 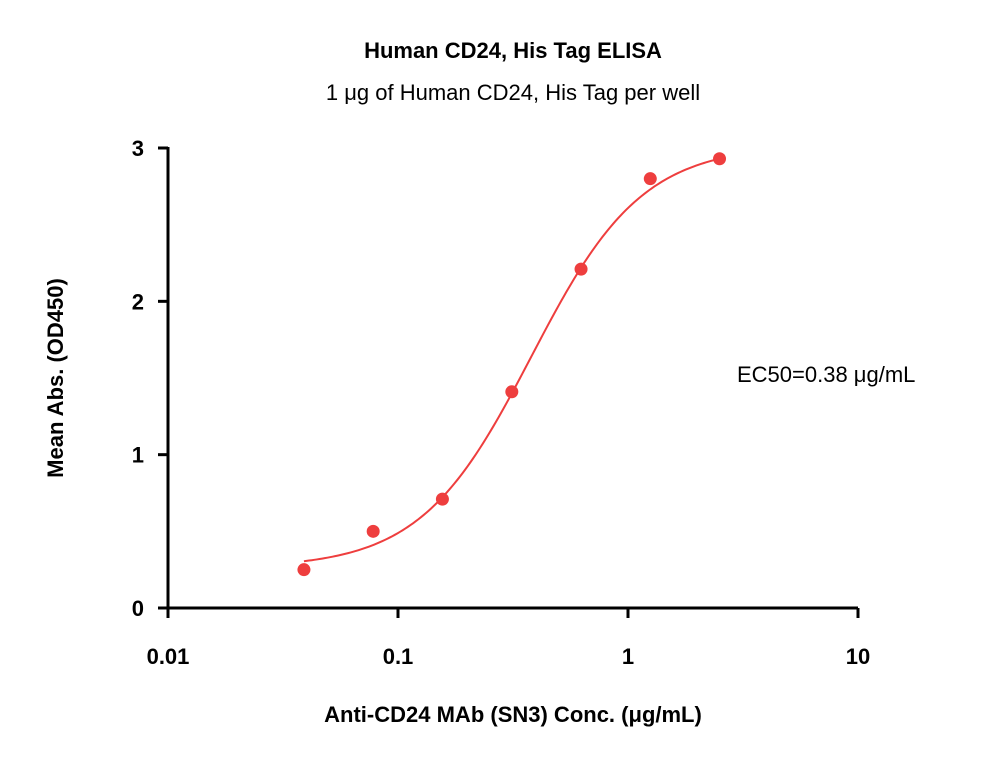 I want to click on y-axis-ticks: 0 1 2 3, so click(x=150, y=378).